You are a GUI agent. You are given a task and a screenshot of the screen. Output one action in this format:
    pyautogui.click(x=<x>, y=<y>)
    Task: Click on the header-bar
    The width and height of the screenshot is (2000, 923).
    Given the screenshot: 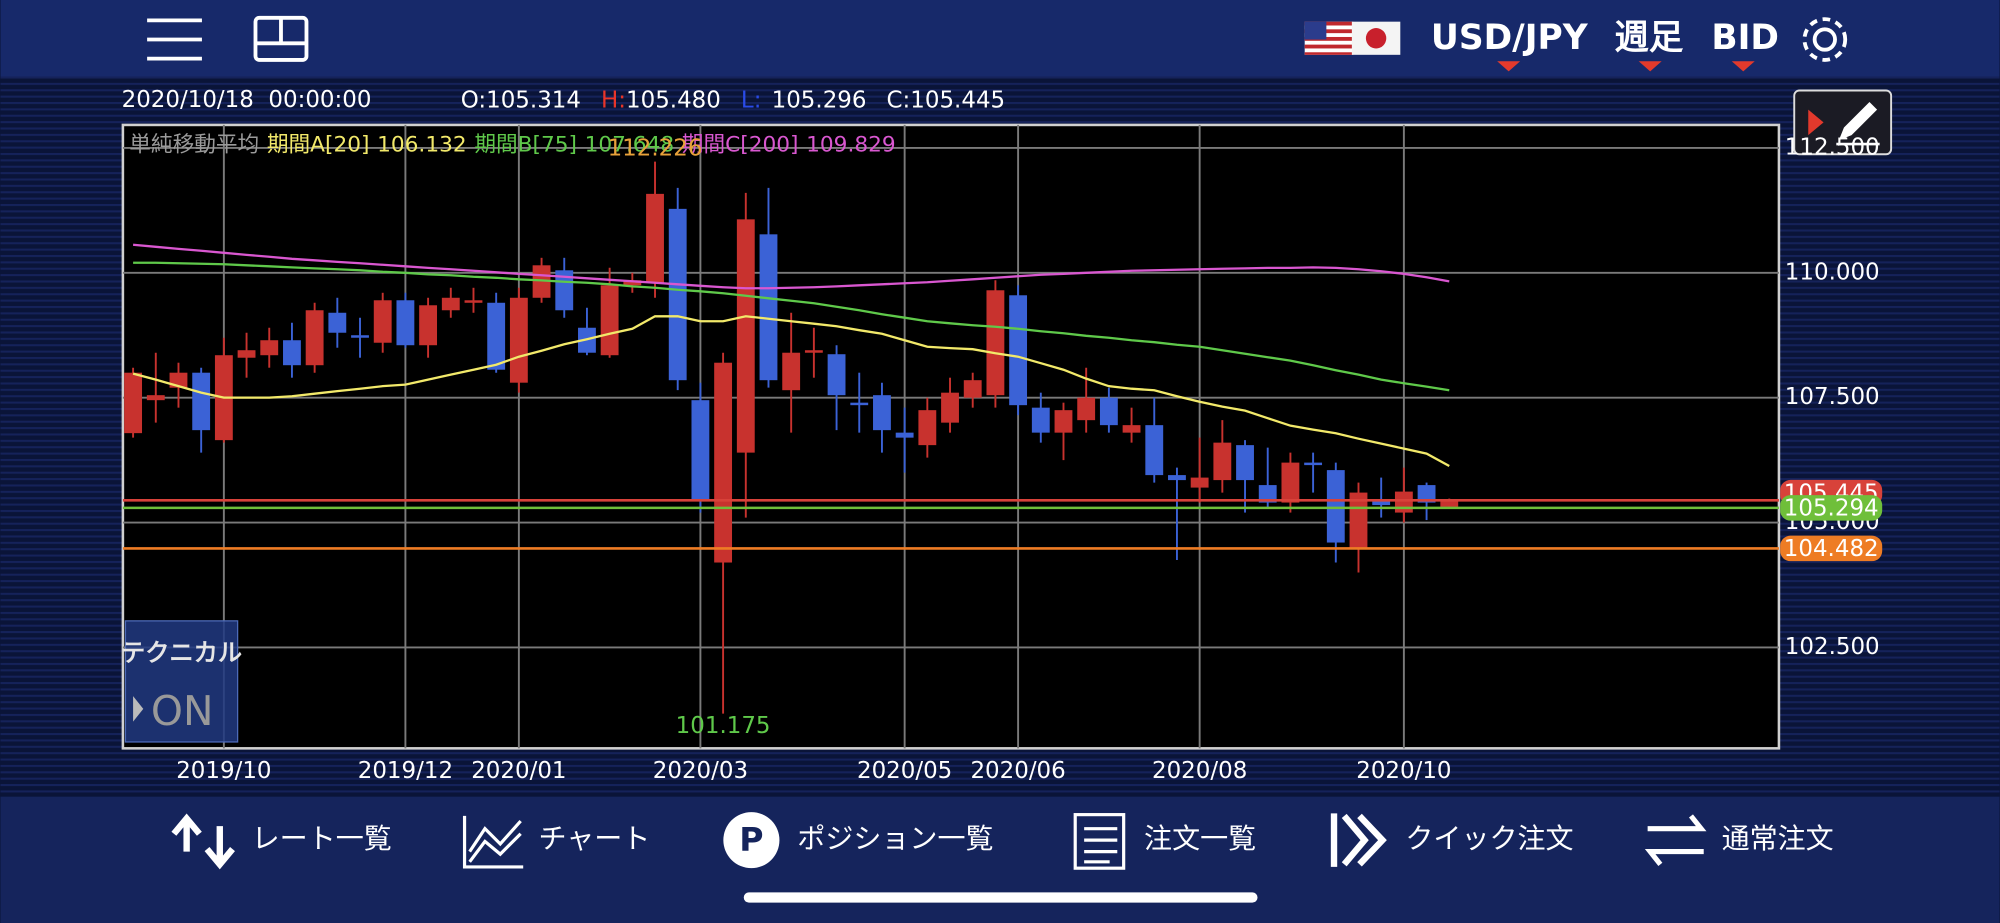 What is the action you would take?
    pyautogui.click(x=1000, y=38)
    